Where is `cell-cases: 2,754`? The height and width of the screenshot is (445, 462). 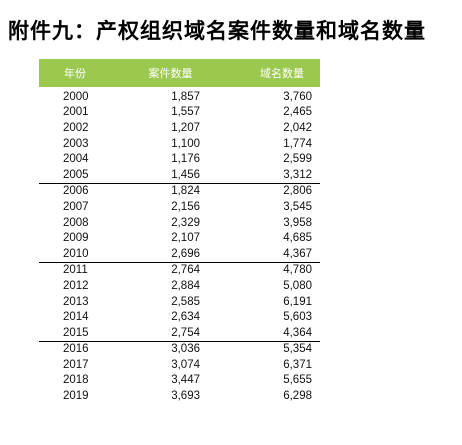
cell-cases: 2,754 is located at coordinates (185, 332).